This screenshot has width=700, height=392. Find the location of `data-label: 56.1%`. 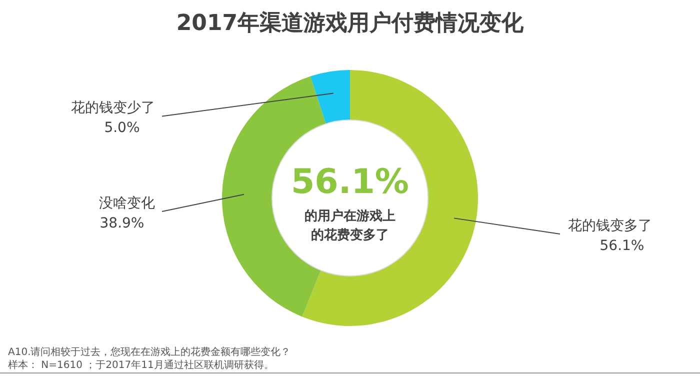

data-label: 56.1% is located at coordinates (622, 246).